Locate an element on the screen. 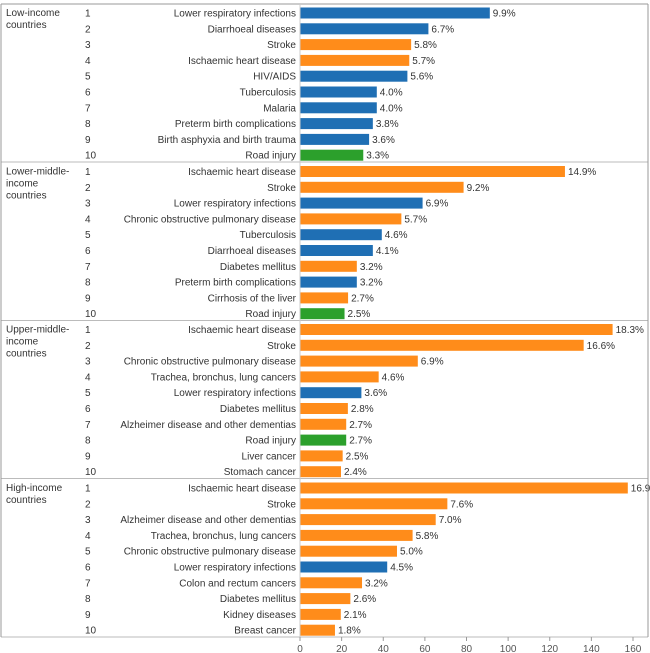 The height and width of the screenshot is (653, 650). value-label: 14.9% is located at coordinates (582, 172).